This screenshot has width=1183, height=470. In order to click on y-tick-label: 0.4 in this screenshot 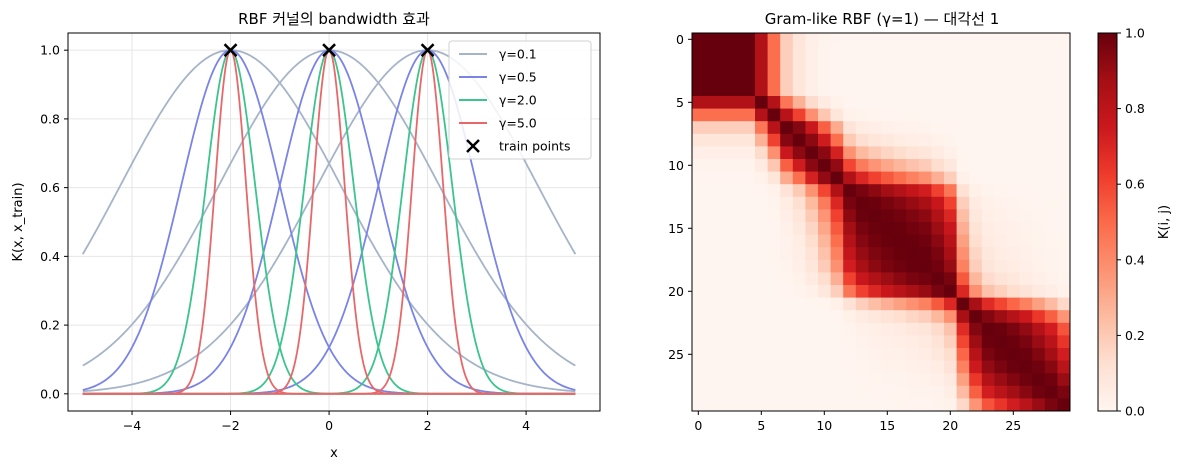, I will do `click(50, 256)`.